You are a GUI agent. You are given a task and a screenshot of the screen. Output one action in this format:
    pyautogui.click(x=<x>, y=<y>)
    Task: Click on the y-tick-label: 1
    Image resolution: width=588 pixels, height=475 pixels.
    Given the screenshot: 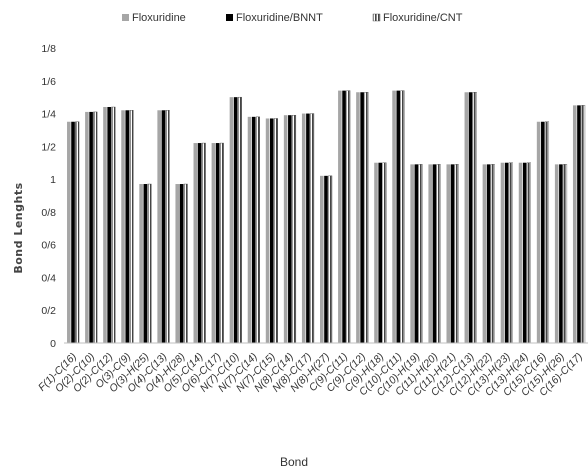 What is the action you would take?
    pyautogui.click(x=53, y=180)
    